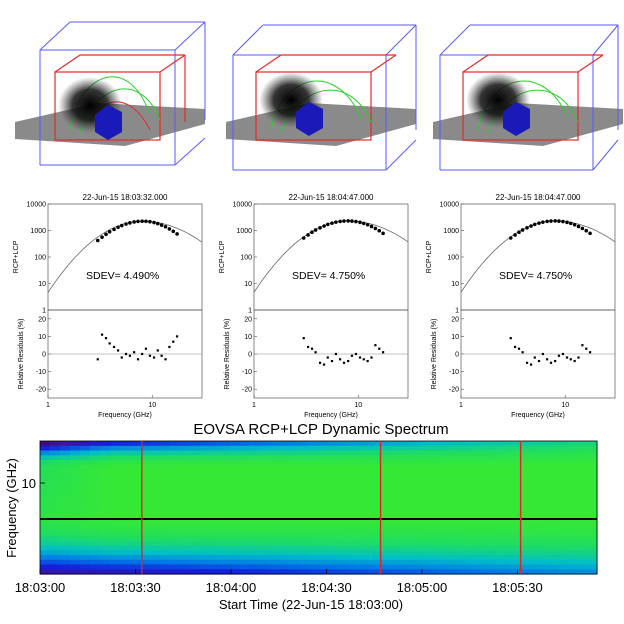 This screenshot has width=624, height=624. Describe the element at coordinates (457, 311) in the screenshot. I see `y-tick-label: 1` at that location.